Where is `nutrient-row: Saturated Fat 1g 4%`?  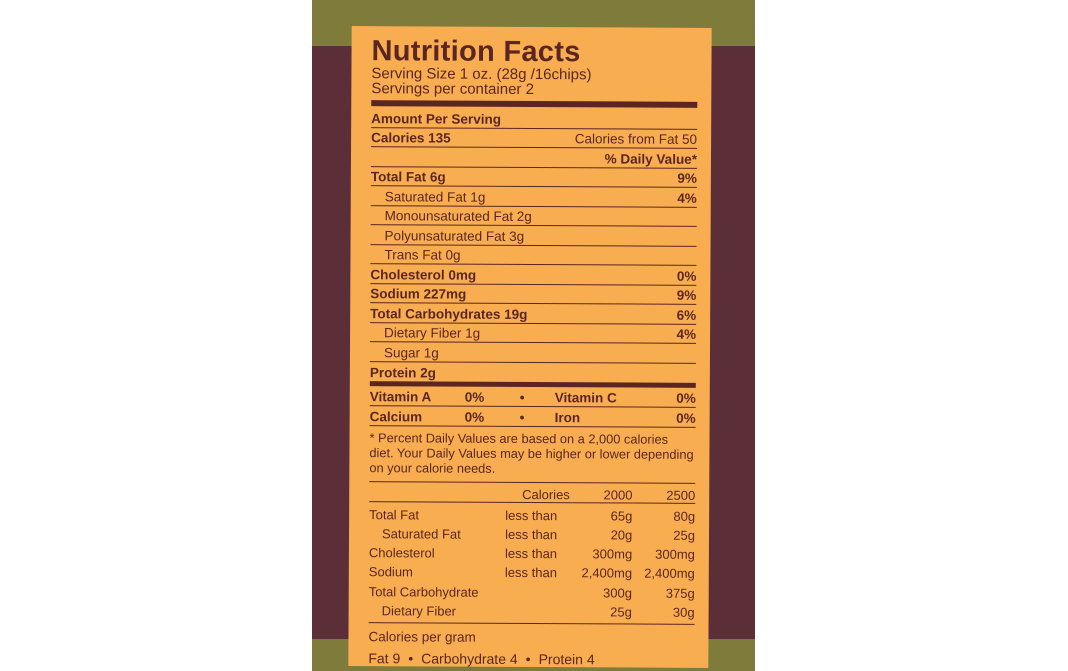
nutrient-row: Saturated Fat 1g 4% is located at coordinates (533, 197).